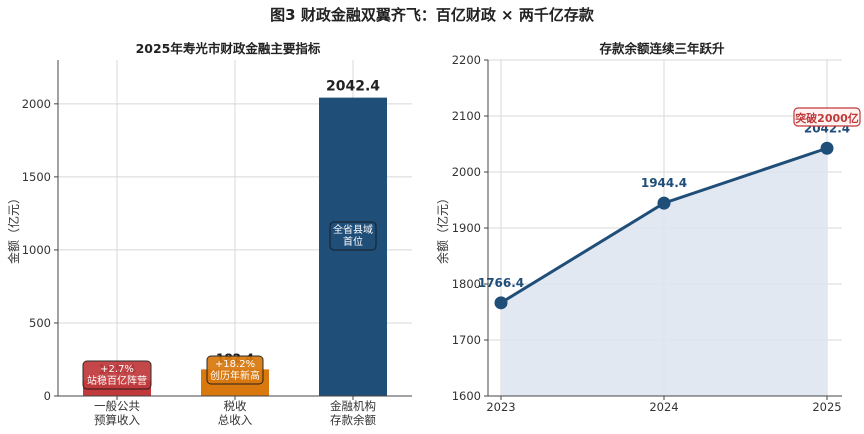 The height and width of the screenshot is (434, 864). Describe the element at coordinates (353, 87) in the screenshot. I see `bar-value-label: 2042.4` at that location.